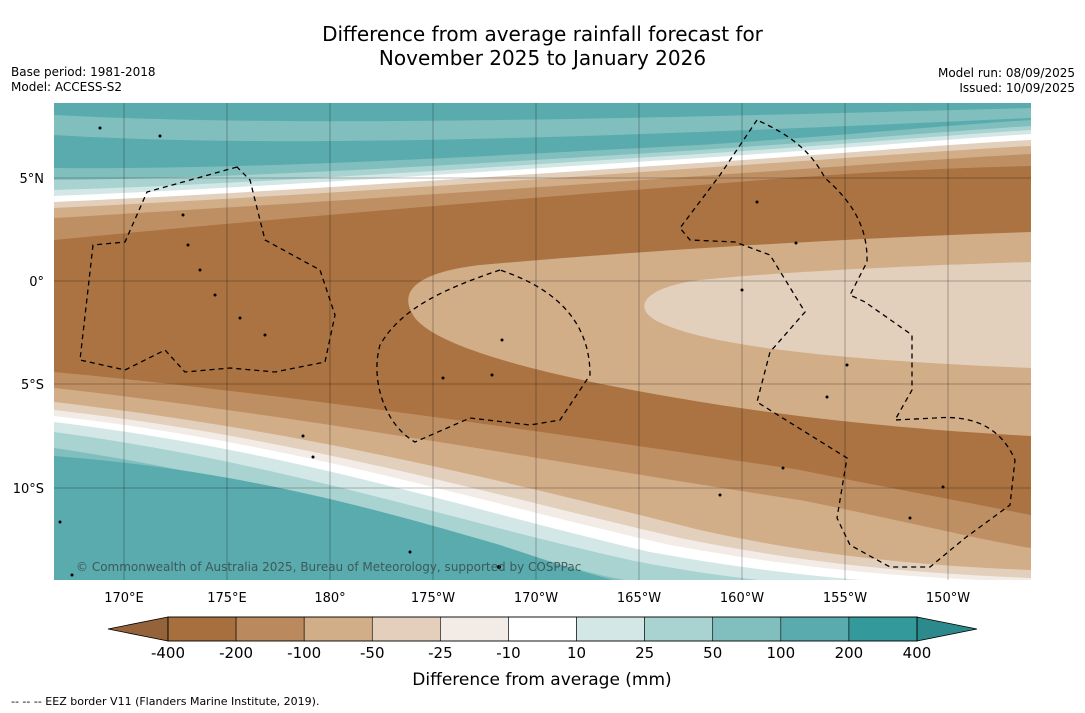 Image resolution: width=1085 pixels, height=713 pixels. I want to click on colorbar-tick-label: -10, so click(508, 653).